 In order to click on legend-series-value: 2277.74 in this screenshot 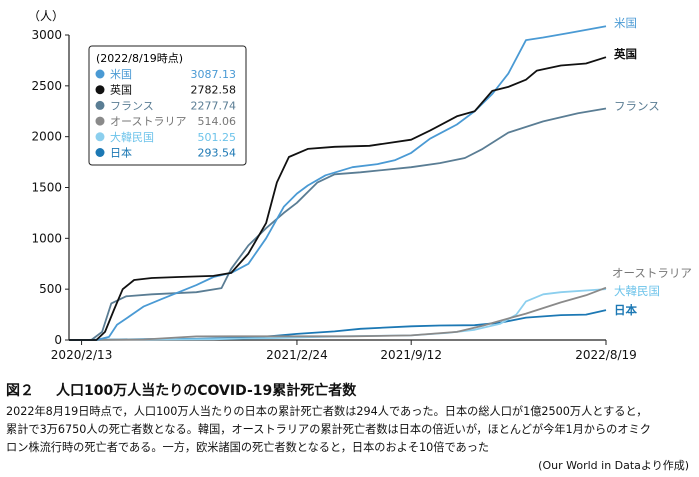, I will do `click(214, 105)`.